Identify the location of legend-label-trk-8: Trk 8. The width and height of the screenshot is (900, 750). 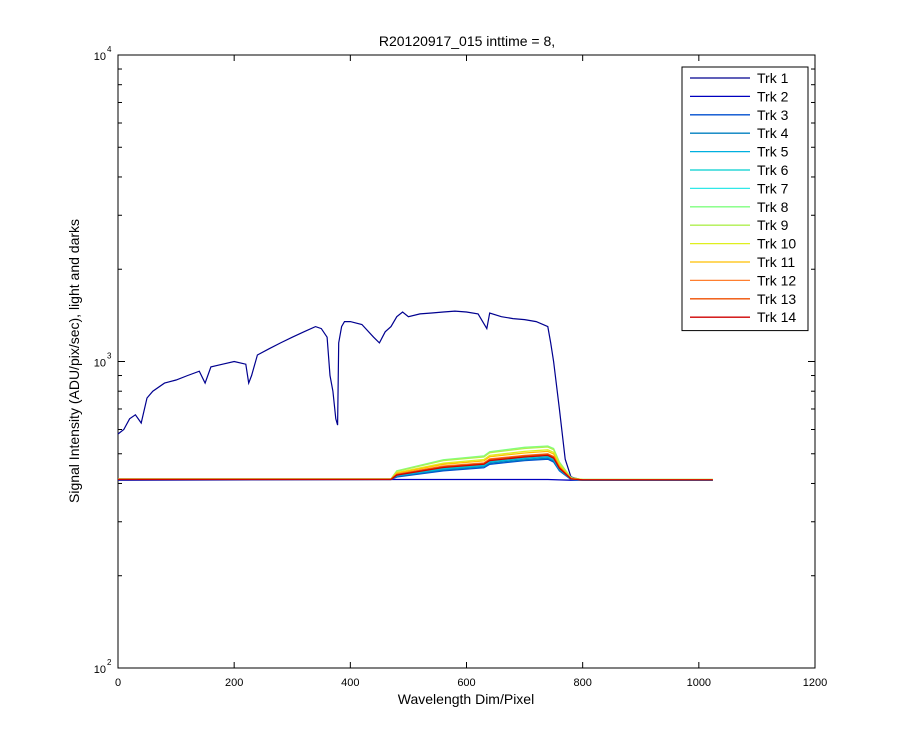
(773, 207).